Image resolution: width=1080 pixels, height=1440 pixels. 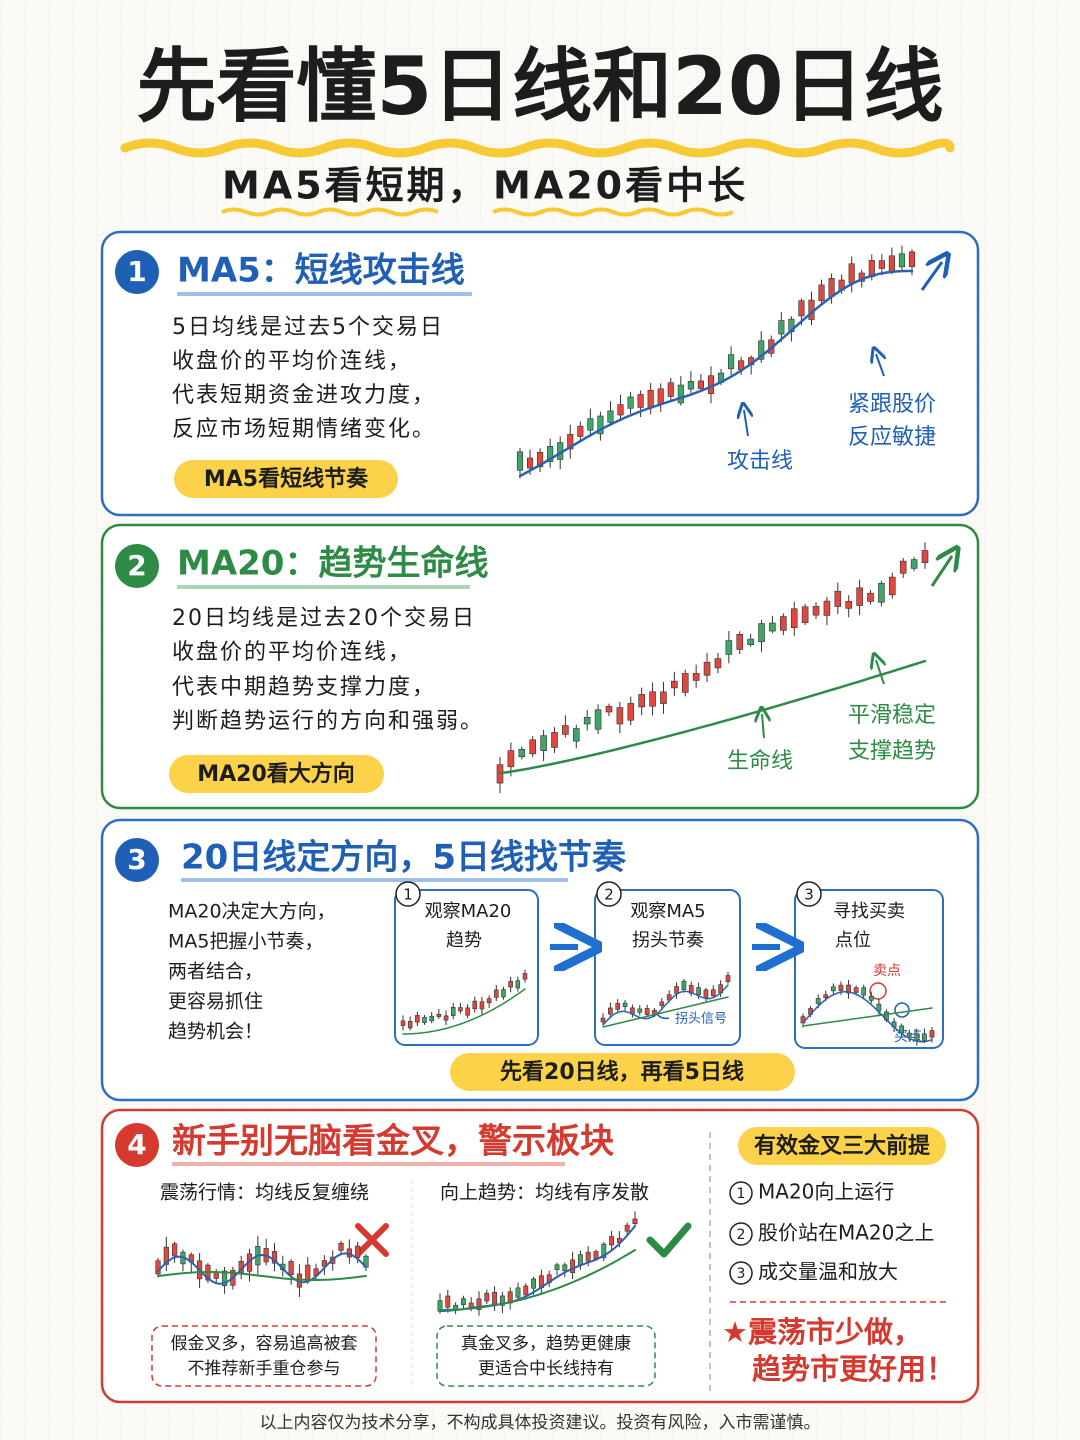 What do you see at coordinates (464, 940) in the screenshot?
I see `step-label: 趋势` at bounding box center [464, 940].